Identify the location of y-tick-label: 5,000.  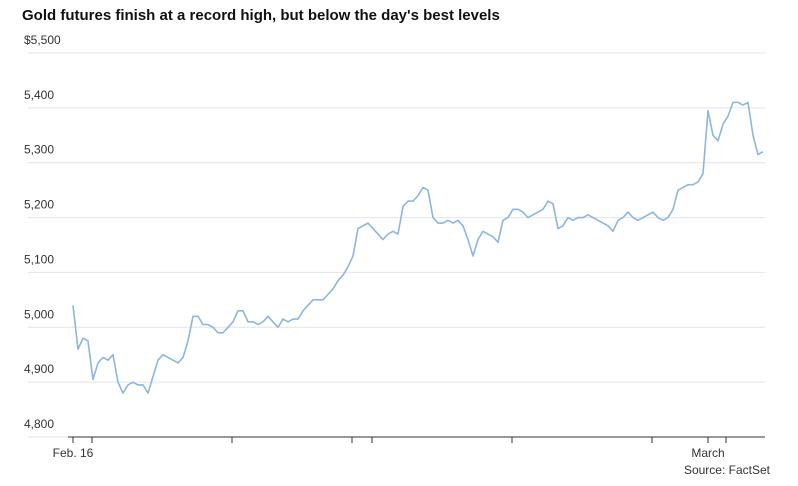
(39, 314).